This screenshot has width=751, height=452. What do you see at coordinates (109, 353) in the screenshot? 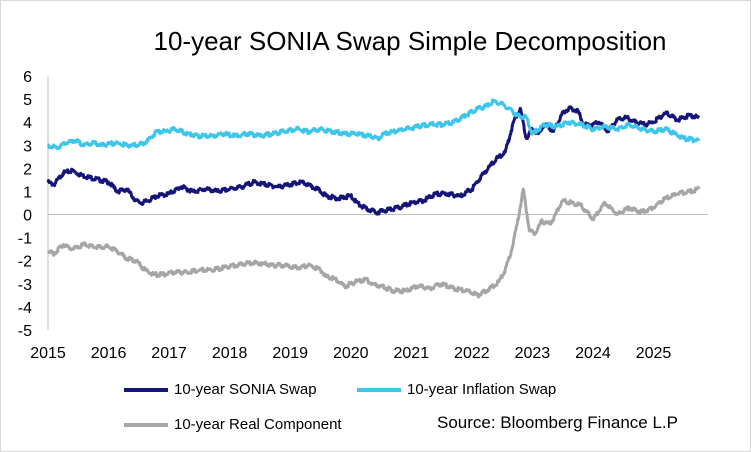
I see `x-tick-label: 2016` at bounding box center [109, 353].